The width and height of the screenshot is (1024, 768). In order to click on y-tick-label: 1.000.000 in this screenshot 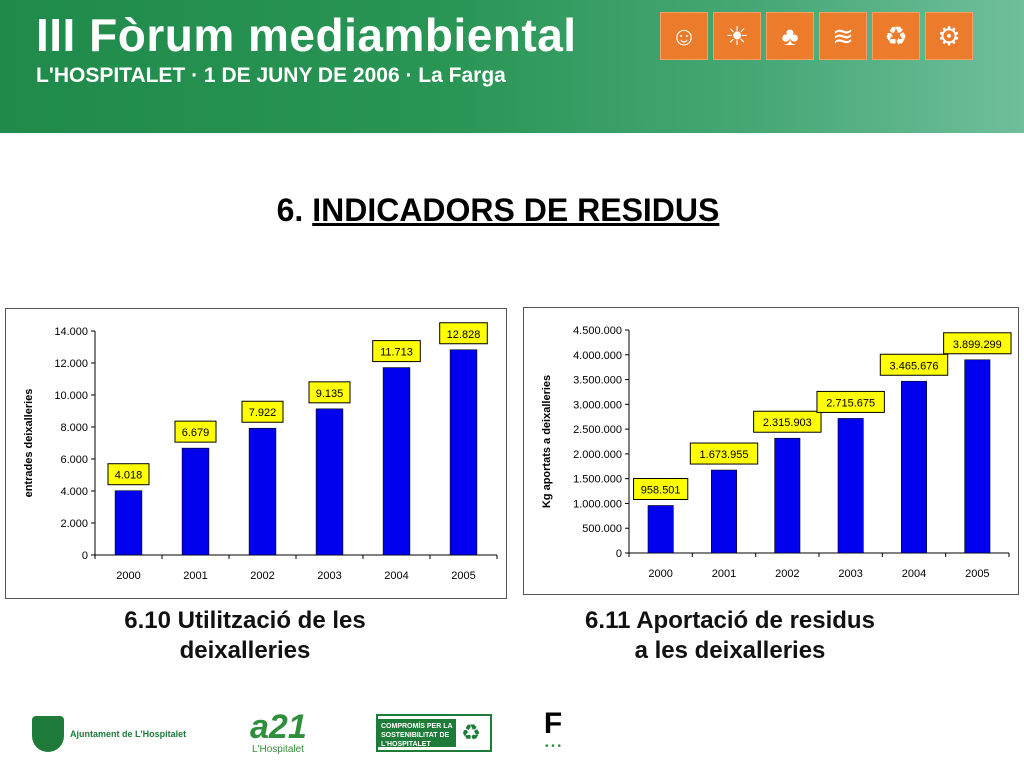, I will do `click(597, 504)`.